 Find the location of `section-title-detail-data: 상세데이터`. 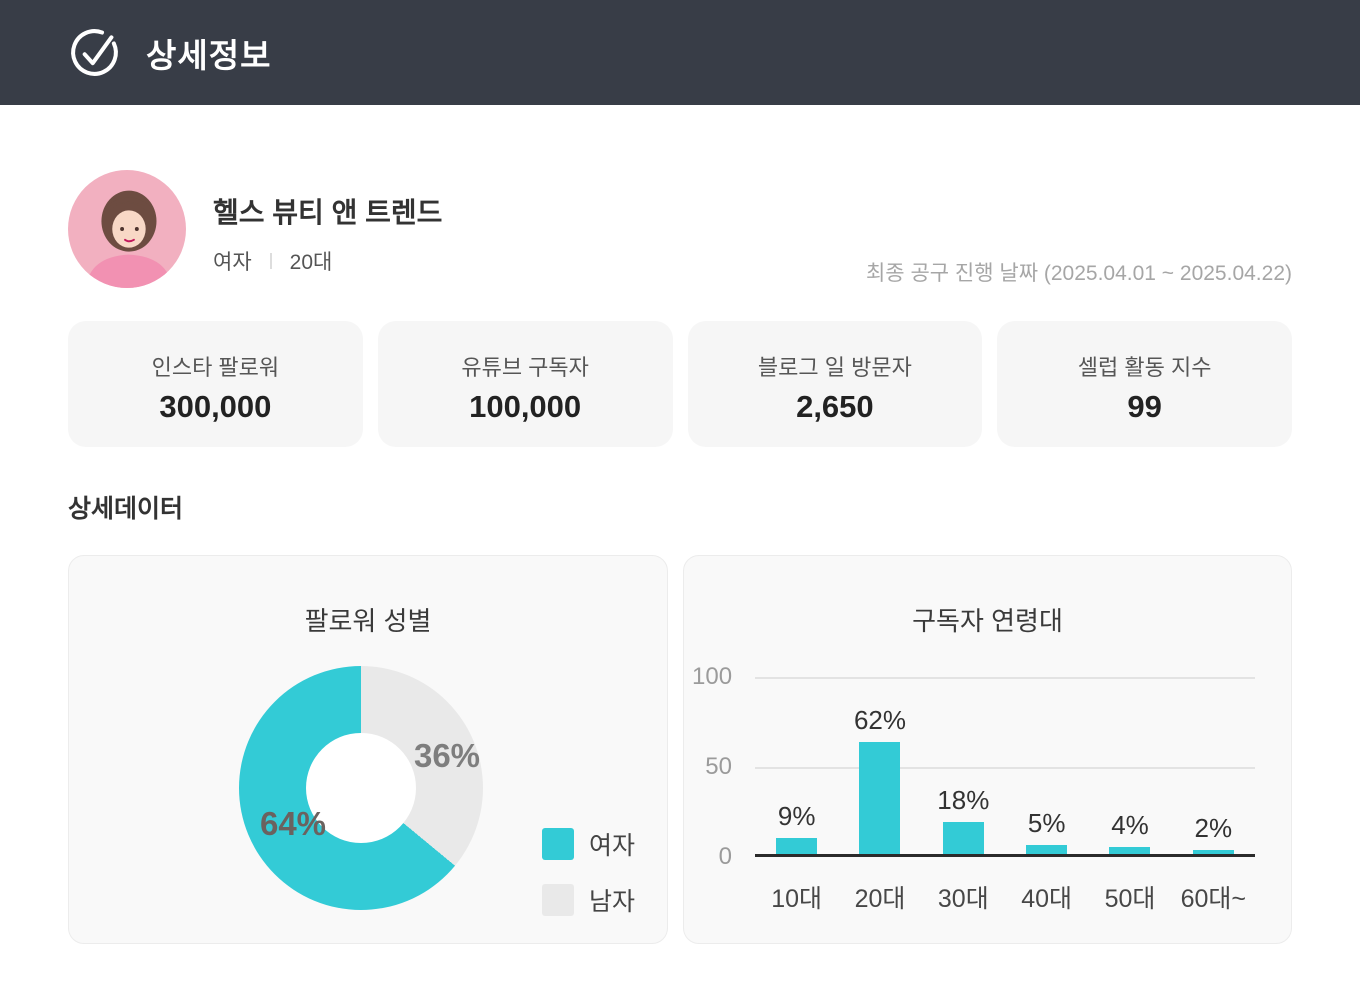

section-title-detail-data: 상세데이터 is located at coordinates (126, 509).